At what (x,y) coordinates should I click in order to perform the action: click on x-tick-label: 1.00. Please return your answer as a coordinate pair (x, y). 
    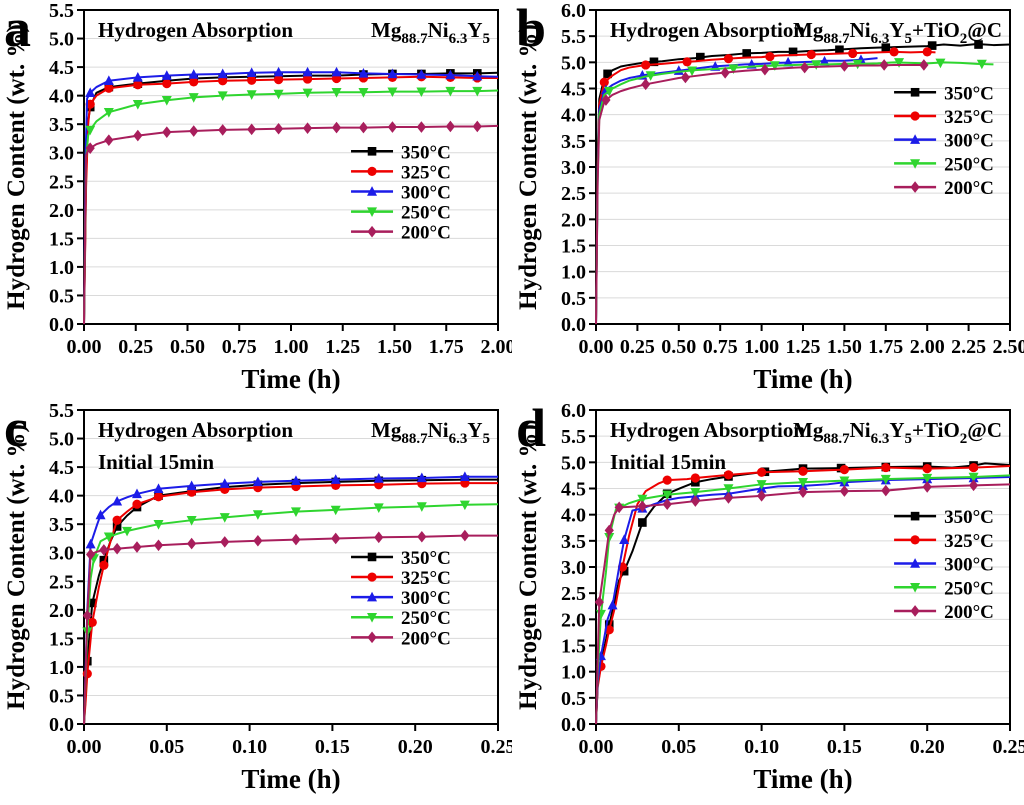
    Looking at the image, I should click on (291, 347).